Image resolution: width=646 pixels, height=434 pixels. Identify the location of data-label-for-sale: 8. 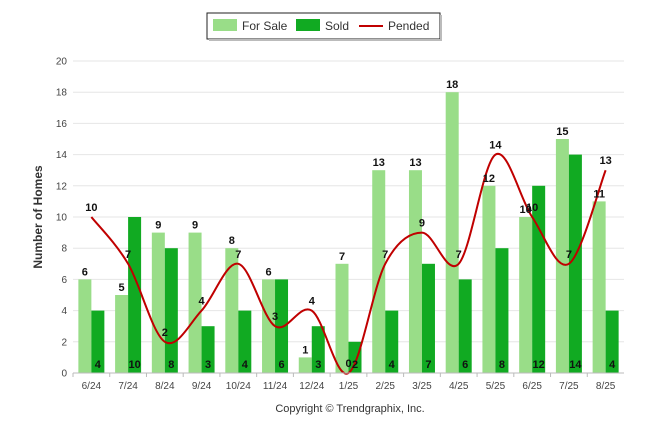
(232, 241).